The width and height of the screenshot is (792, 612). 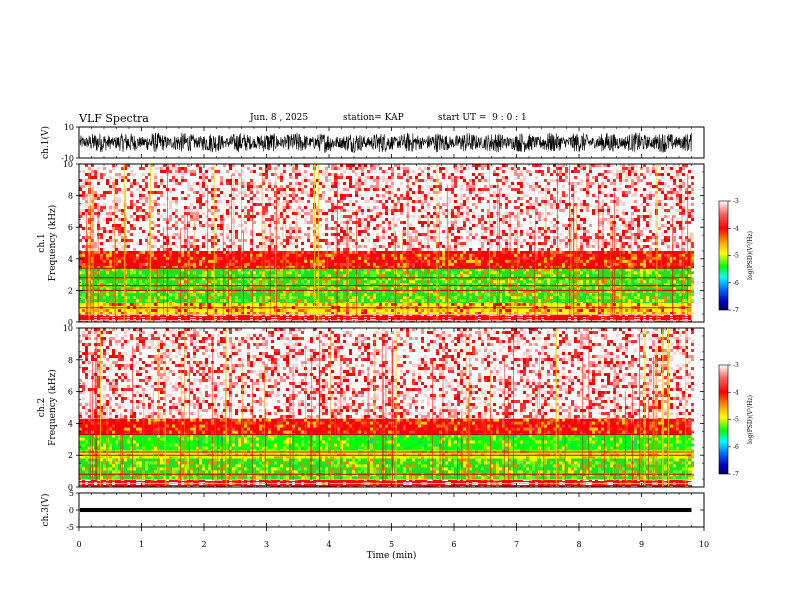 What do you see at coordinates (373, 118) in the screenshot?
I see `station-label: station= KAP` at bounding box center [373, 118].